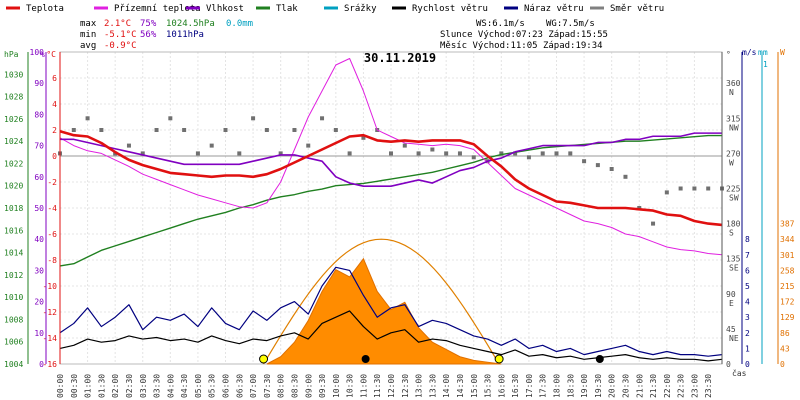 This screenshot has height=400, width=800. Describe the element at coordinates (524, 35) in the screenshot. I see `stat-sun: Slunce Východ:07:23 Západ:15:55` at that location.